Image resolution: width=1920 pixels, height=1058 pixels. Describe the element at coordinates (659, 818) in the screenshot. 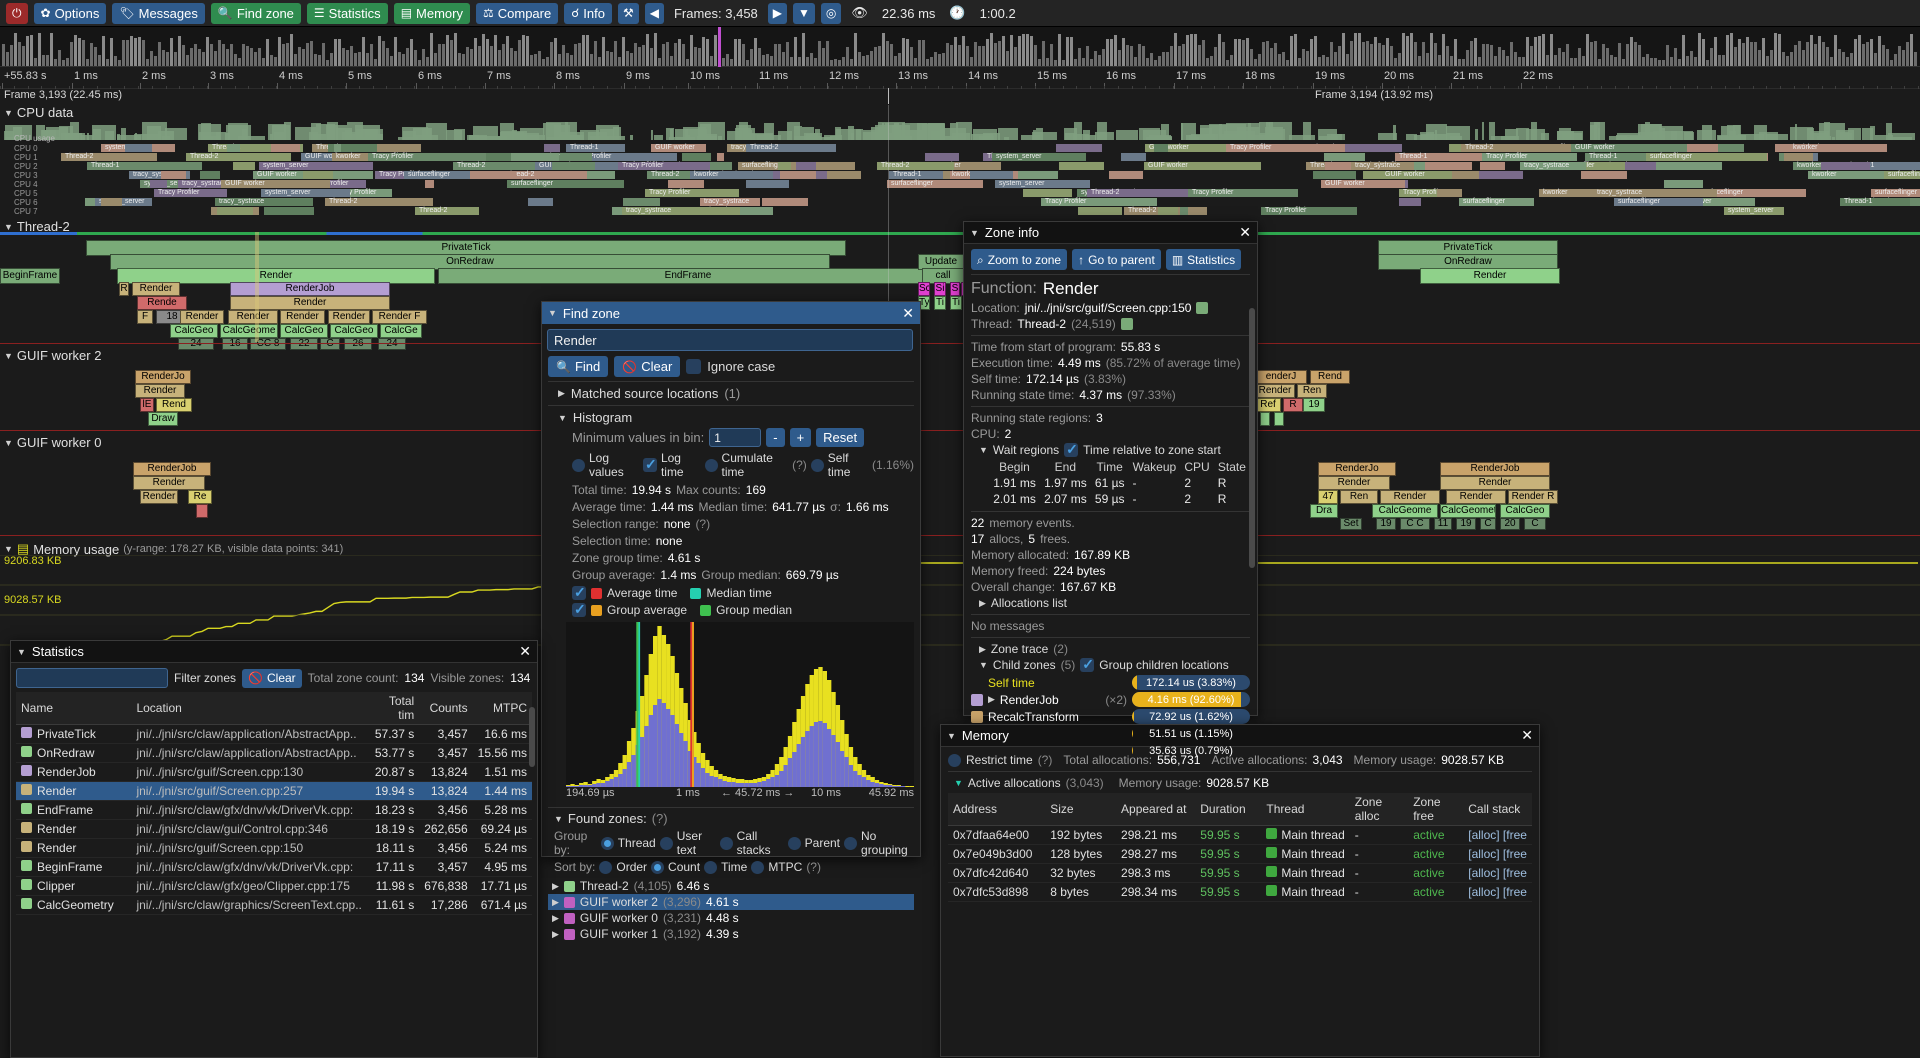

I see `found-zones-hint: (?)` at that location.